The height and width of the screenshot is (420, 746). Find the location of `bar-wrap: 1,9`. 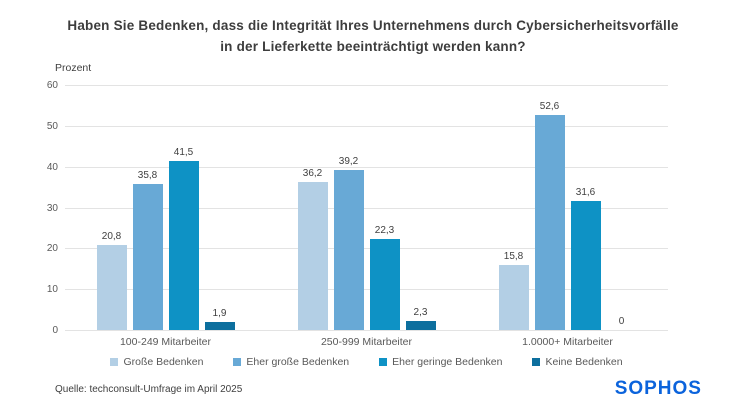

bar-wrap: 1,9 is located at coordinates (219, 319).